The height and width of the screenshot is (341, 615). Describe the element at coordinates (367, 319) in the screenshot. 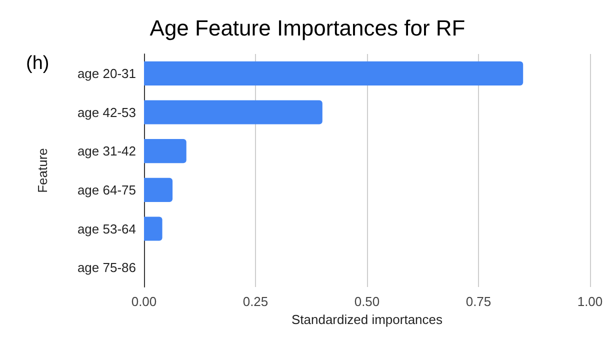

I see `x-axis-title: Standardized importances` at that location.